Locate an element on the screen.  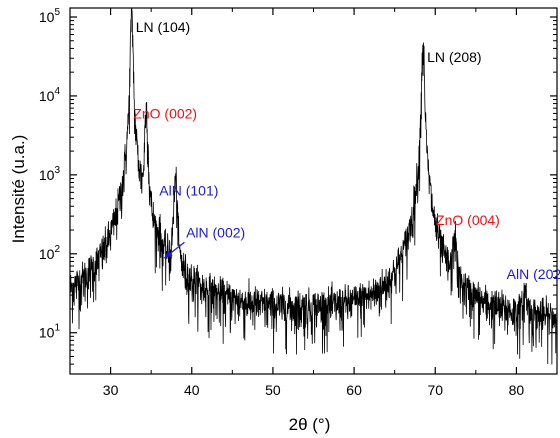
peak-label: LN (208) is located at coordinates (454, 57).